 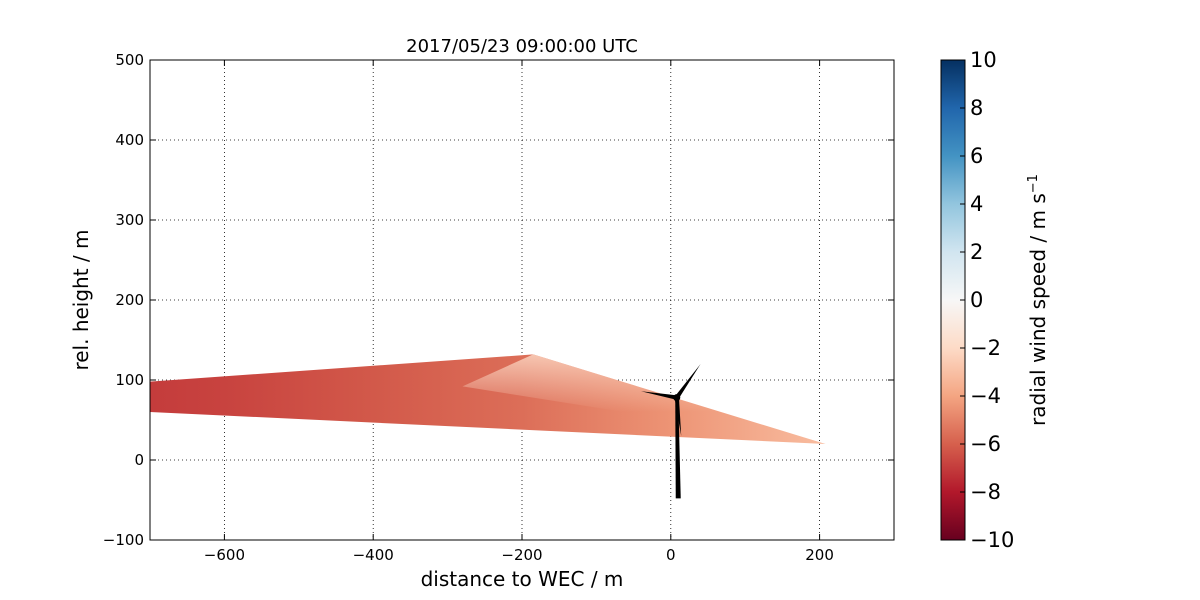 I want to click on turbine-tower, so click(x=678, y=448).